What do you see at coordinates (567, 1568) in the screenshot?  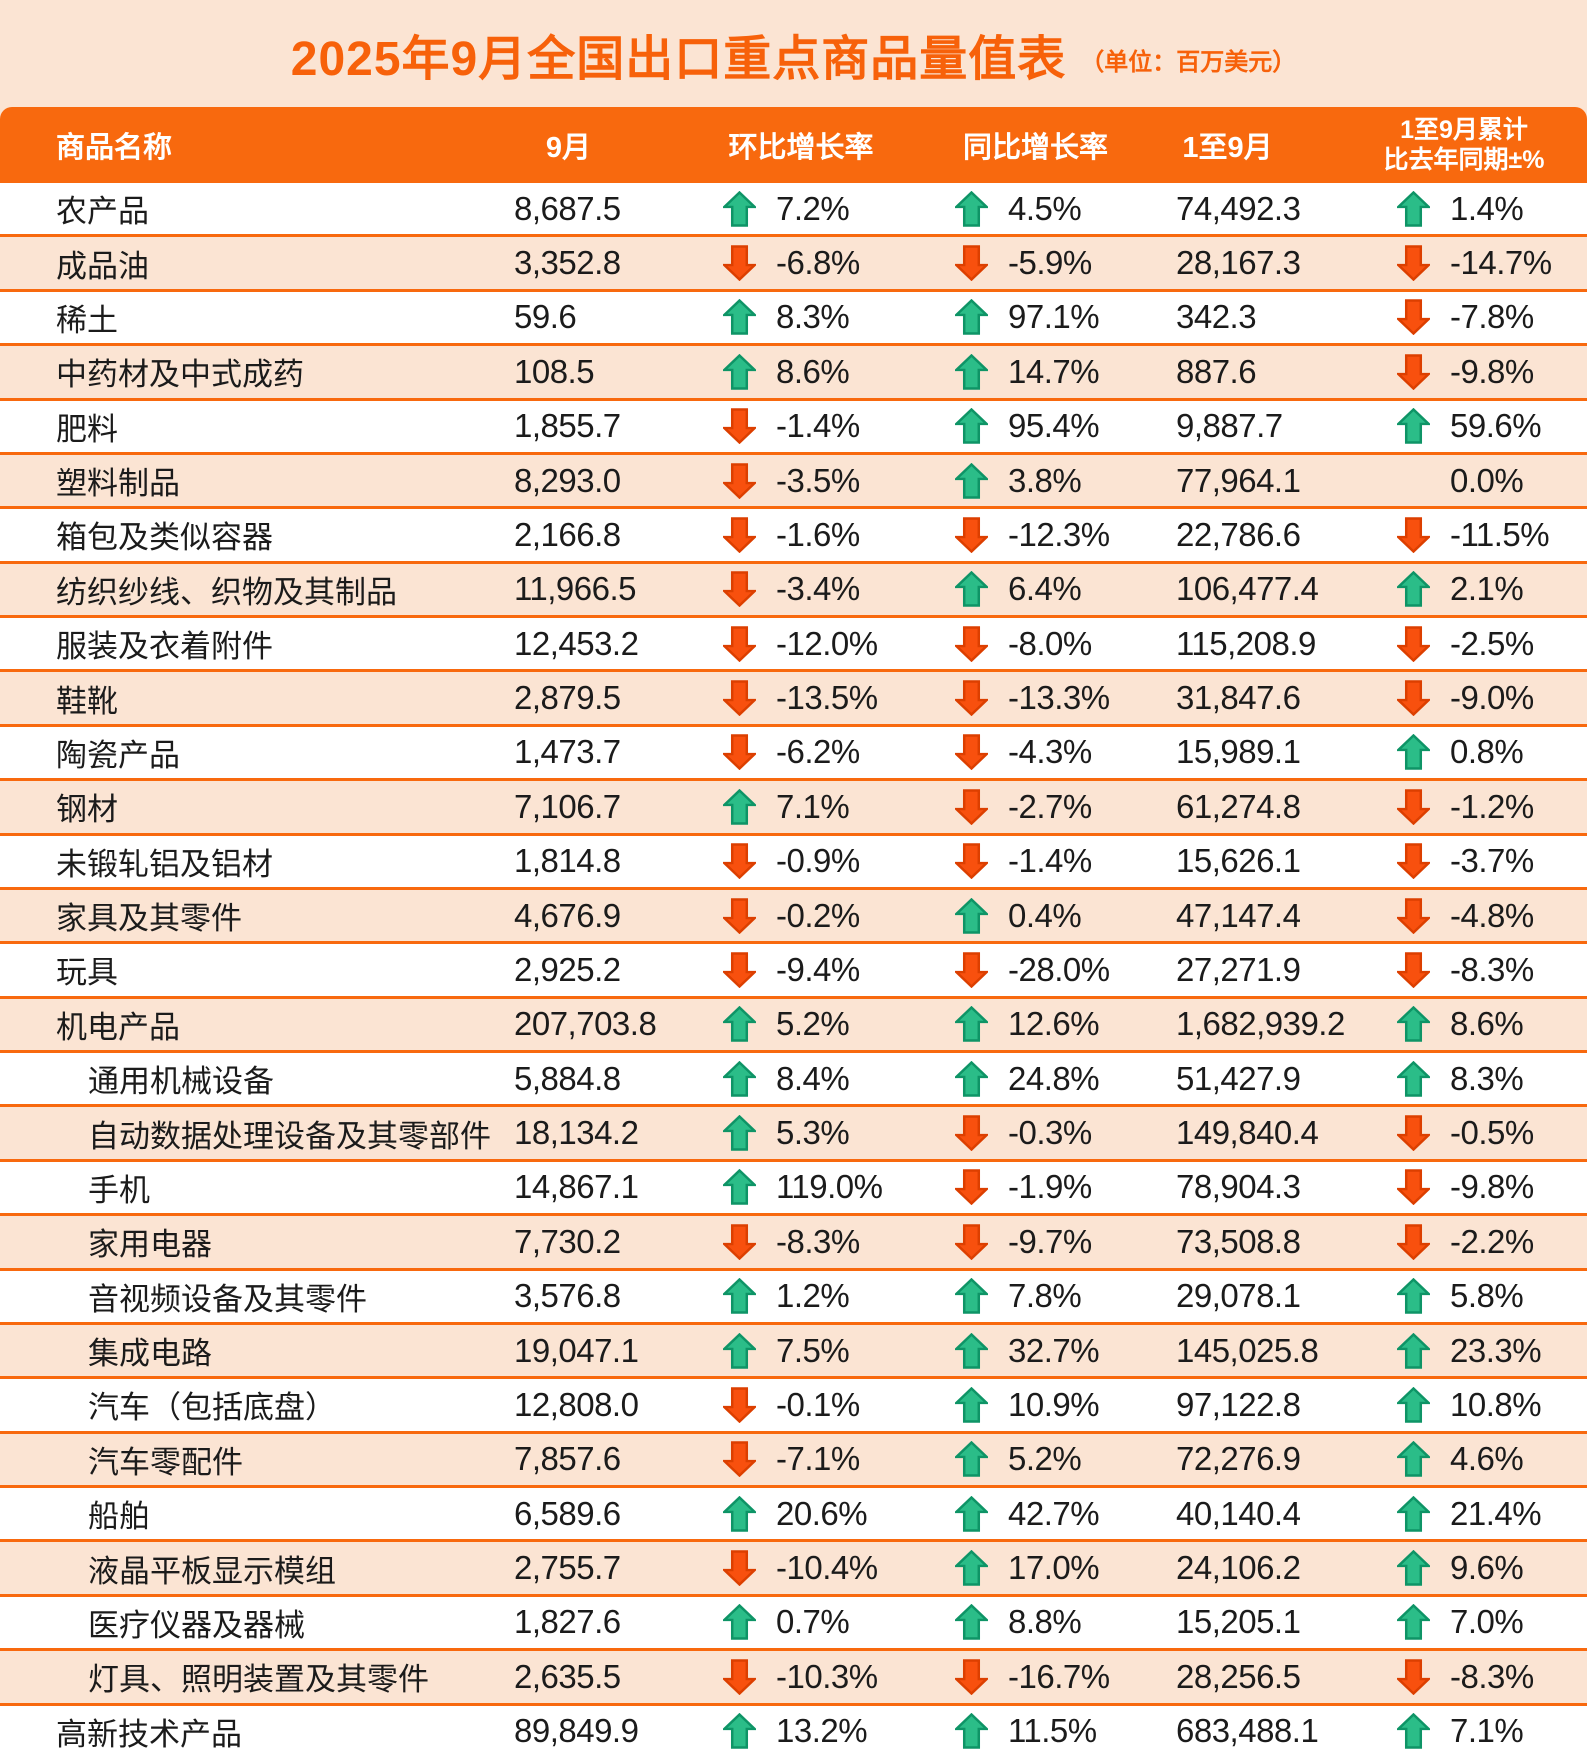 I see `september-value: 2,755.7` at bounding box center [567, 1568].